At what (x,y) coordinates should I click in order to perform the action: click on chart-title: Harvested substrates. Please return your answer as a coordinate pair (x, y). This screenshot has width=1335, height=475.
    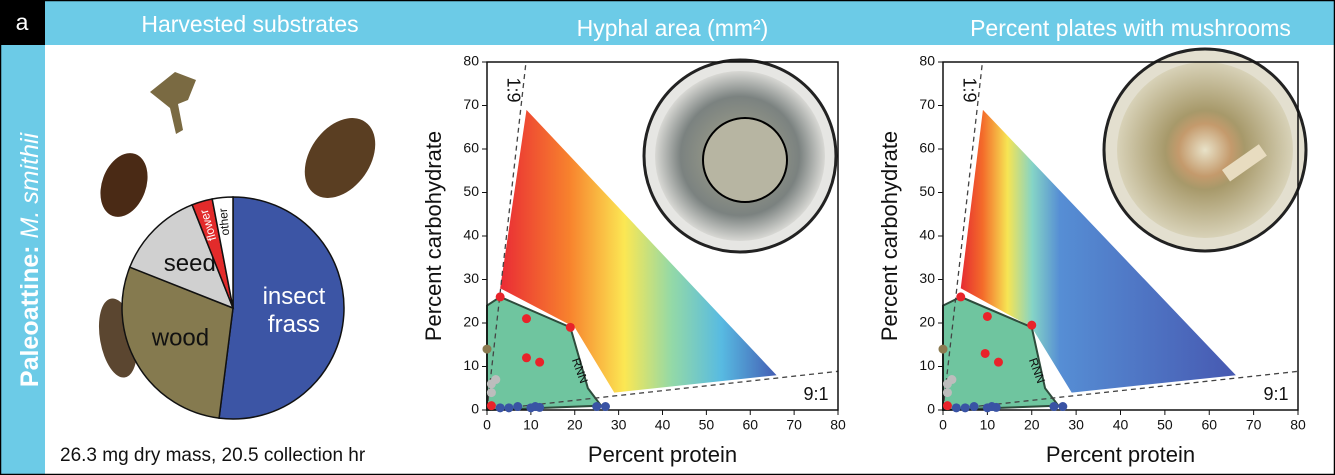
    Looking at the image, I should click on (249, 24).